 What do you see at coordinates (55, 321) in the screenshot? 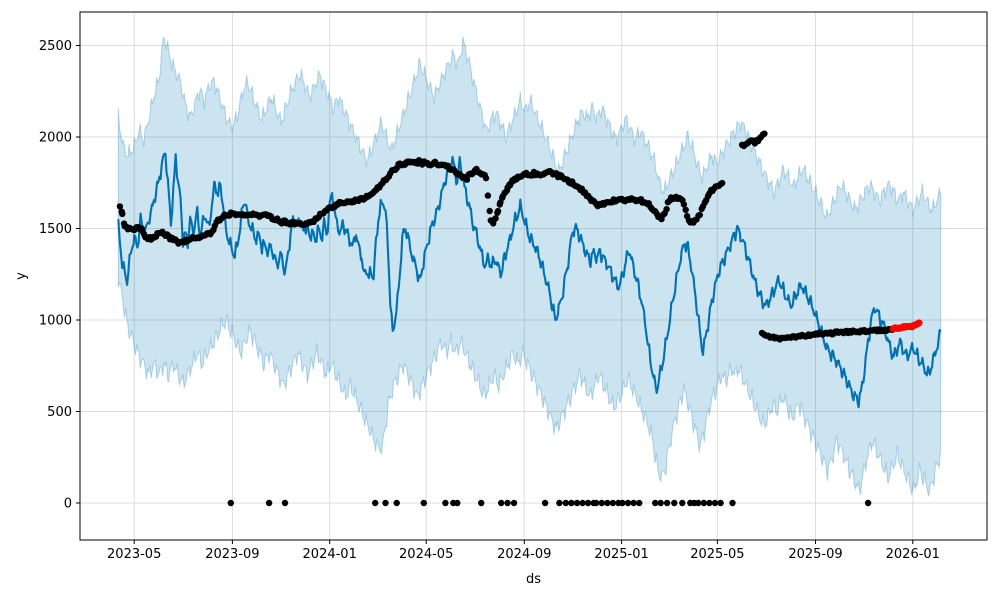
I see `y-tick-label: 1000` at bounding box center [55, 321].